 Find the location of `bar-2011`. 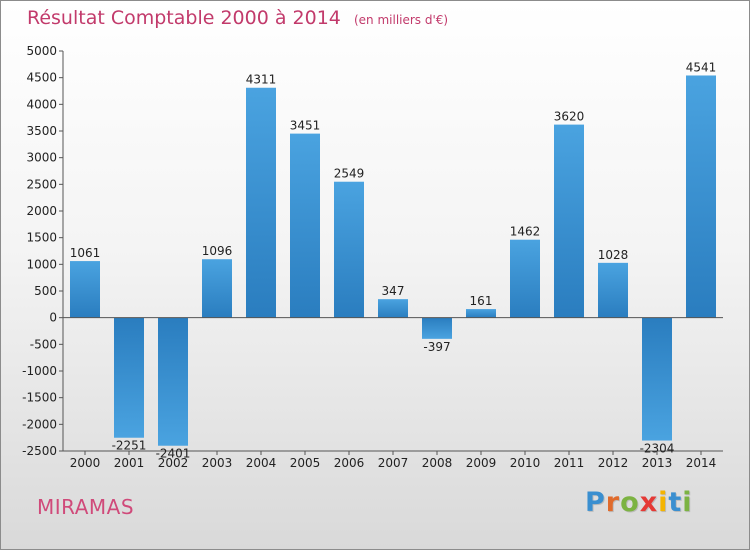

bar-2011 is located at coordinates (569, 221).